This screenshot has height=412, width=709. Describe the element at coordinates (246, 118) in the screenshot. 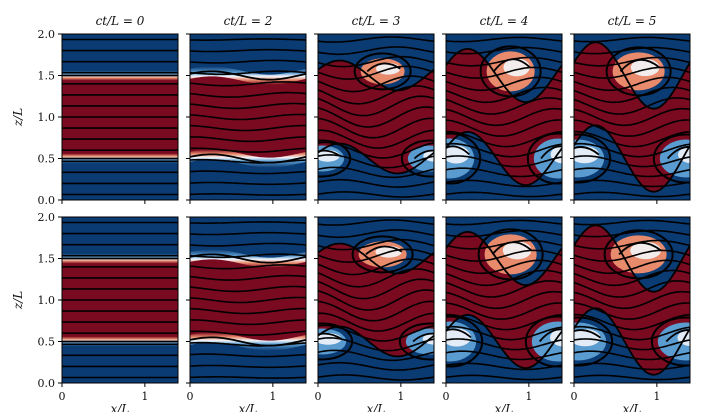

I see `panel-r0-c1` at that location.